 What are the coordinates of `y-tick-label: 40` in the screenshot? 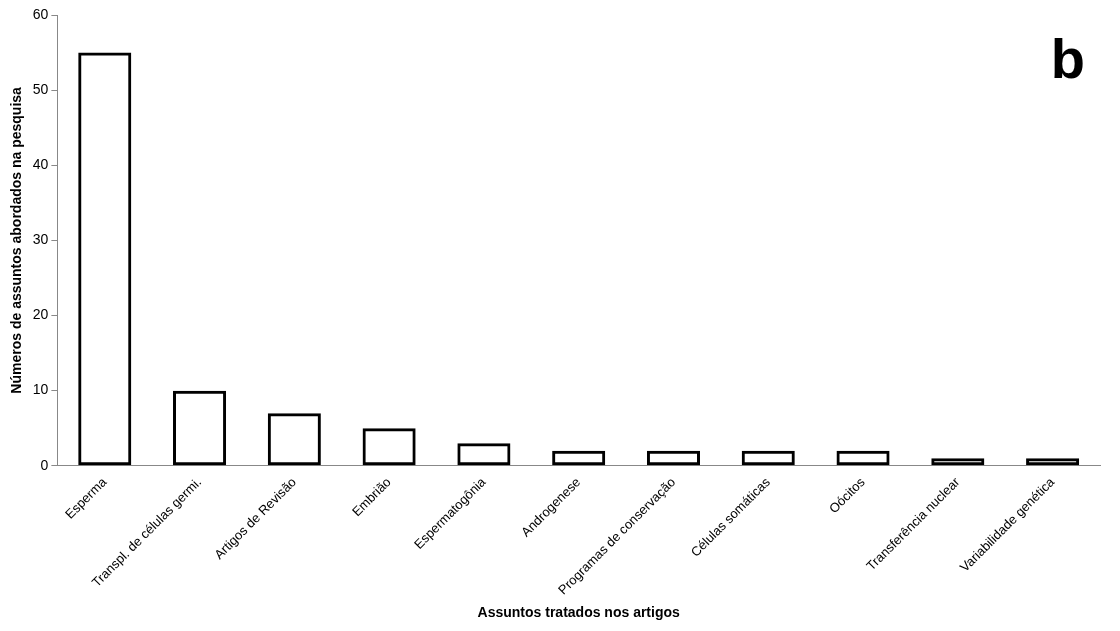 It's located at (40, 164).